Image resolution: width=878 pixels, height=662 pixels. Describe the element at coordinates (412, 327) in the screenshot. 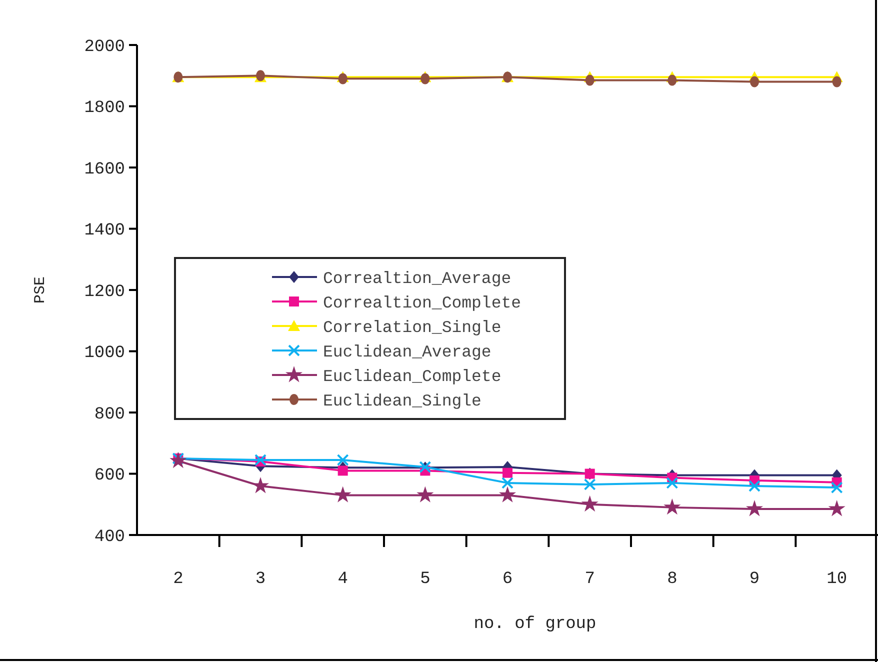

I see `legend-label: Correlation_Single` at that location.